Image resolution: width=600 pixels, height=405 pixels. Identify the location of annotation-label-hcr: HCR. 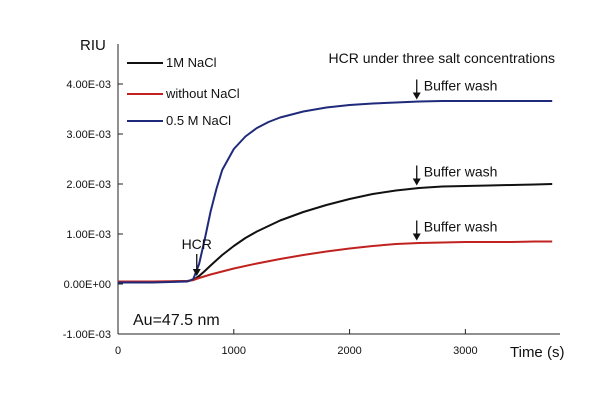
(197, 244).